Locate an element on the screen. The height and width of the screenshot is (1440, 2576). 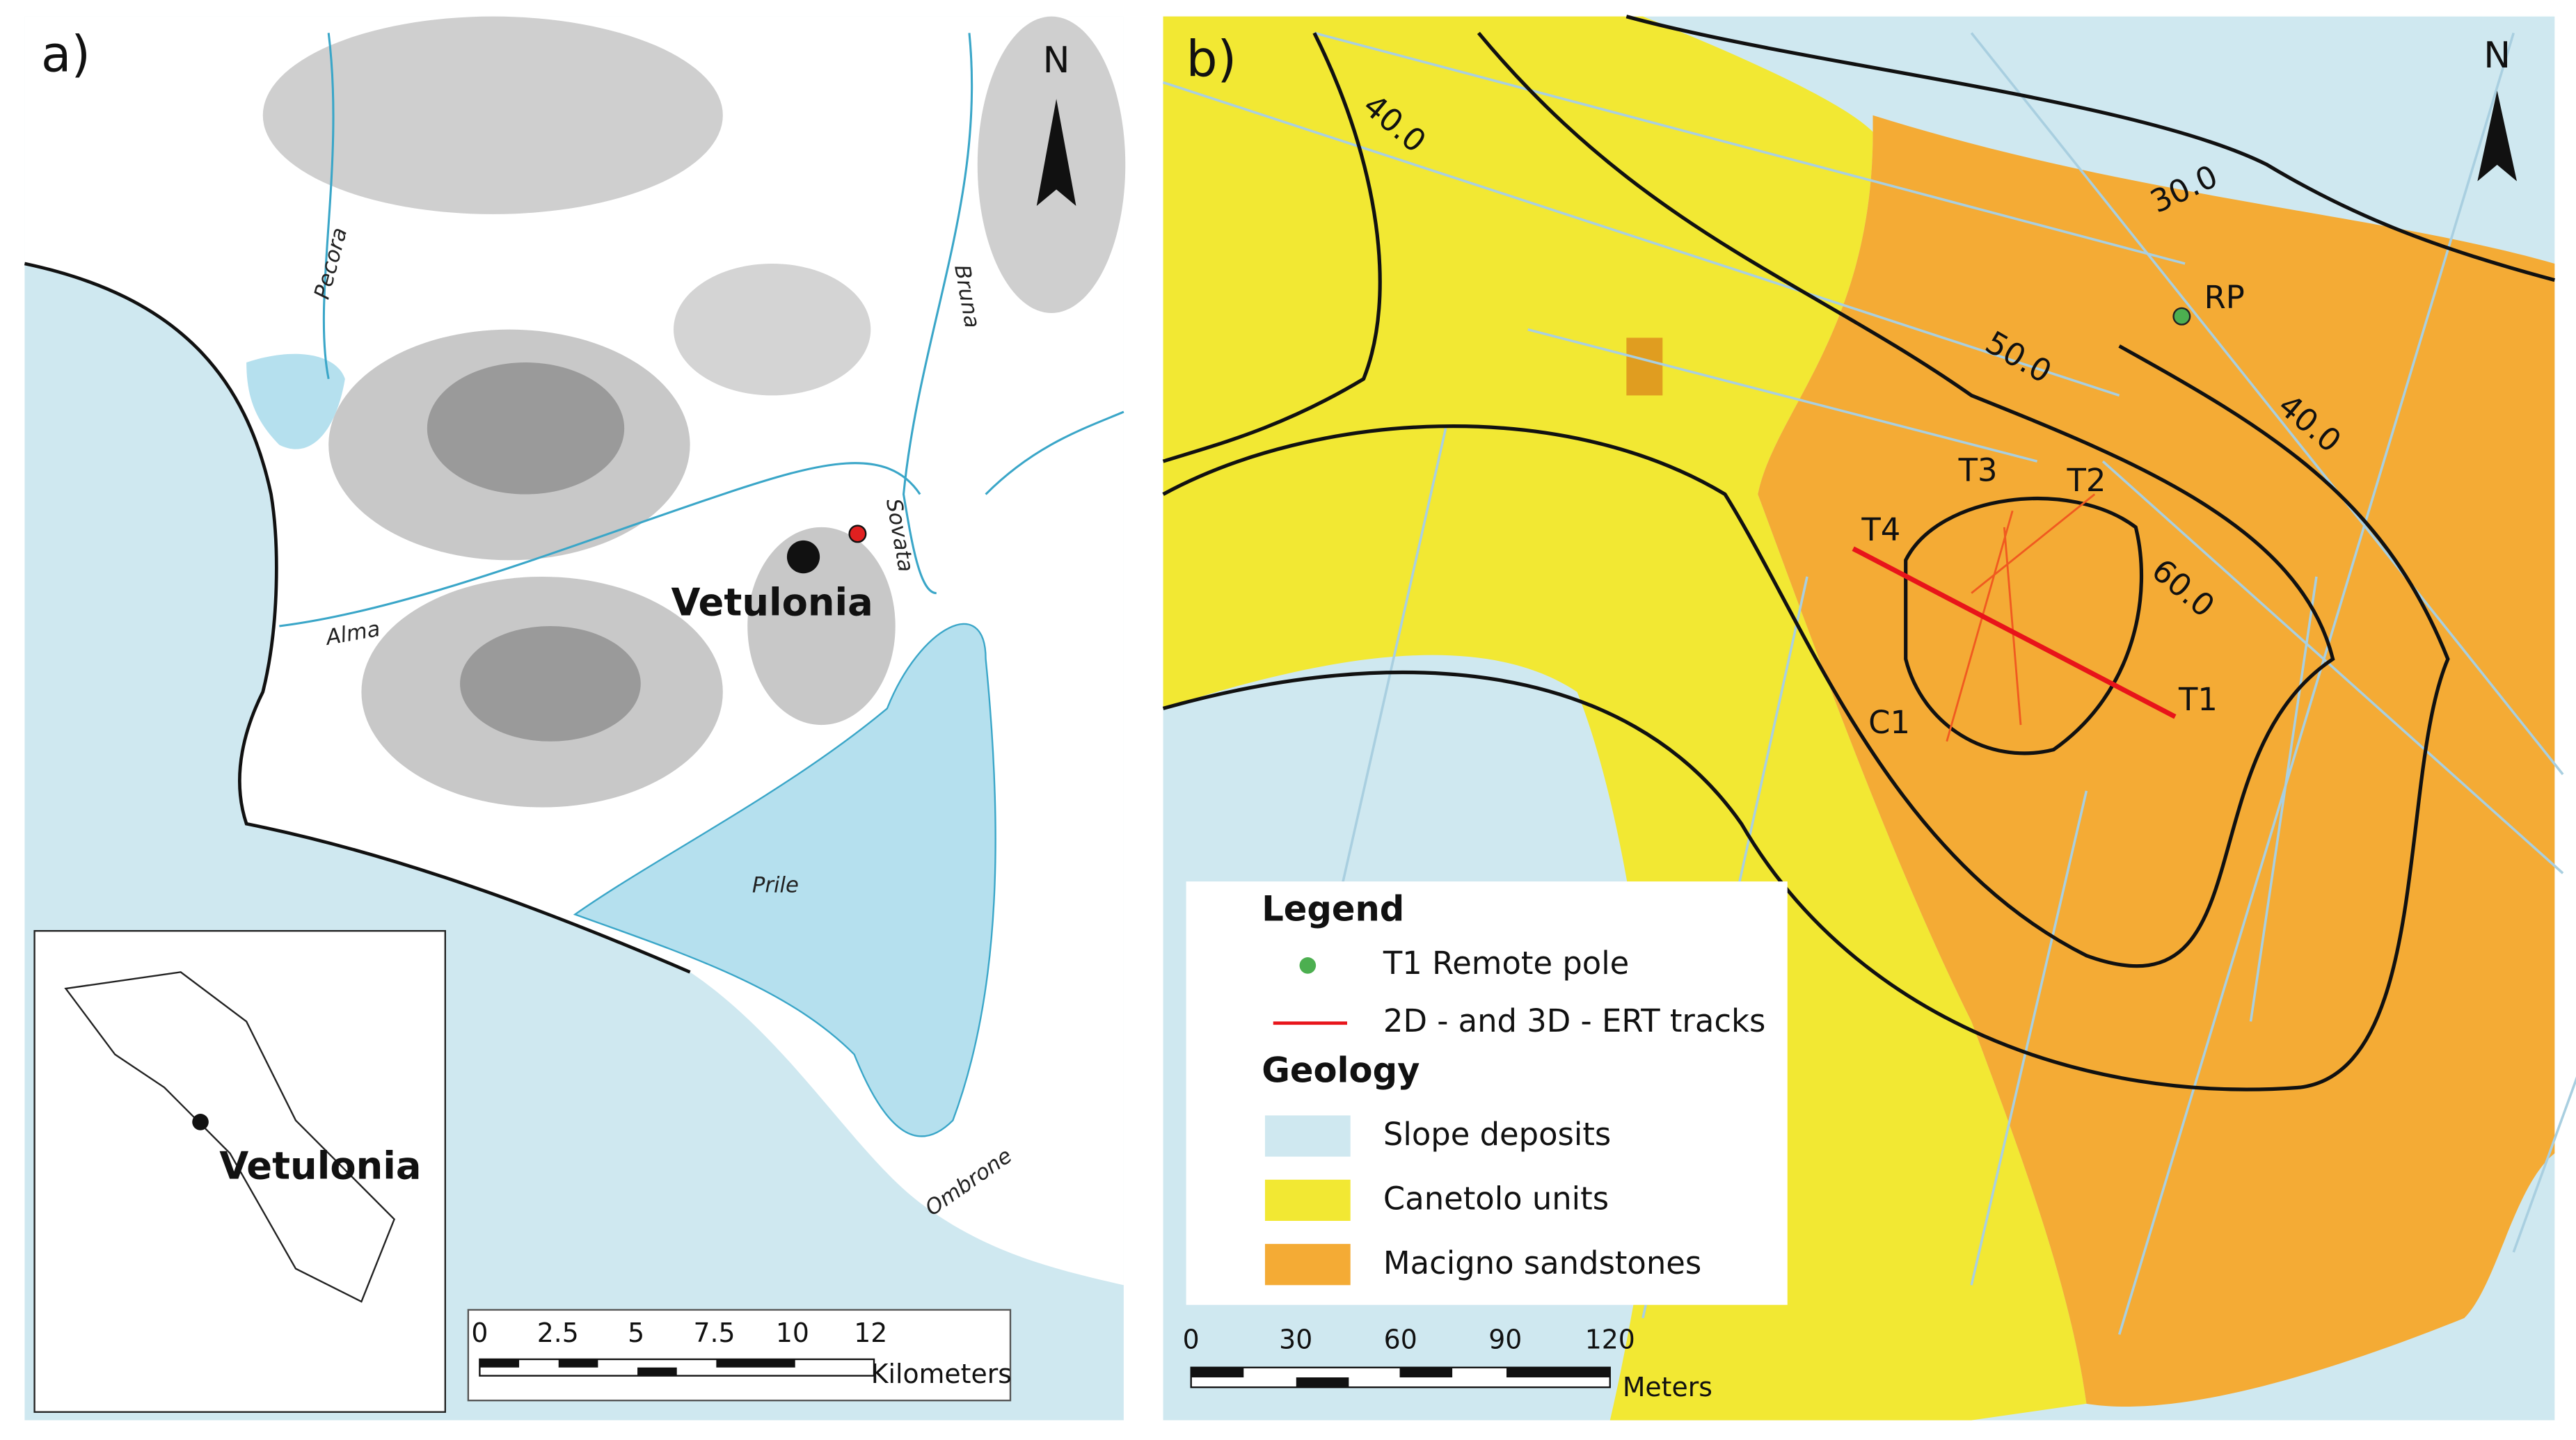
study-area-marker is located at coordinates (857, 534).